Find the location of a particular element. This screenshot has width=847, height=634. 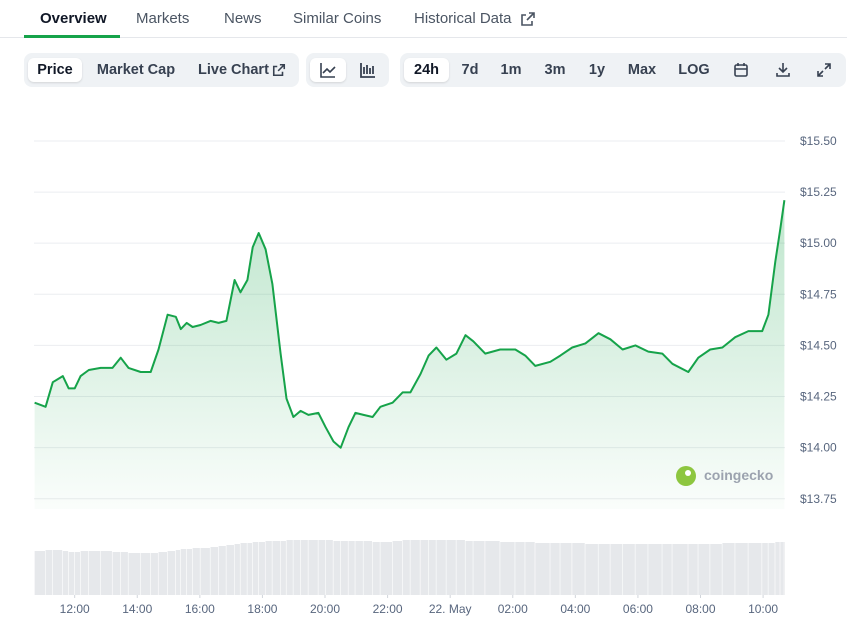

range-button: Max is located at coordinates (642, 70).